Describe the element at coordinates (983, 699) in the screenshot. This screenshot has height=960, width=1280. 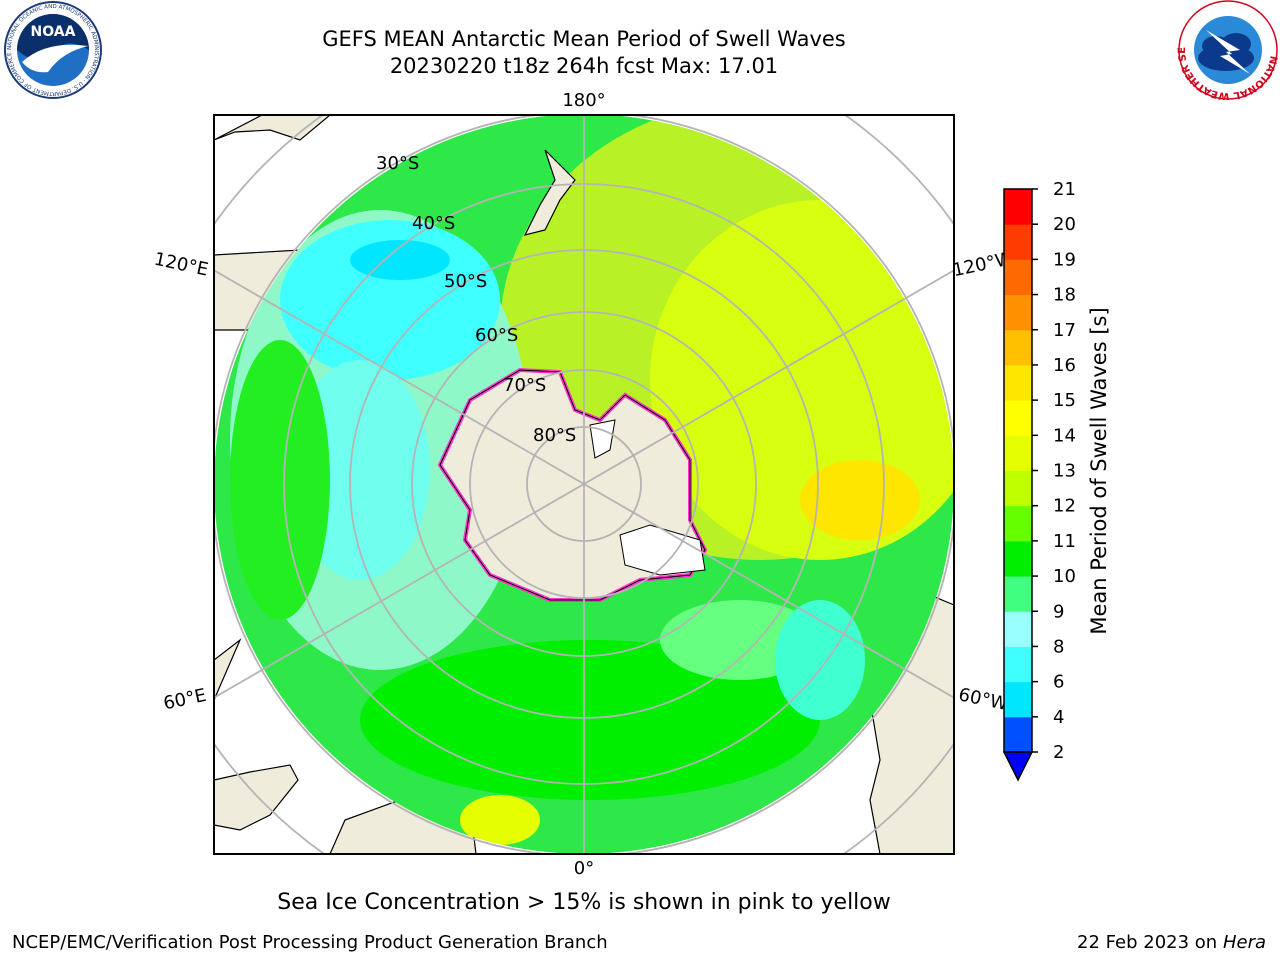
I see `lon-label-60w: 60°W` at that location.